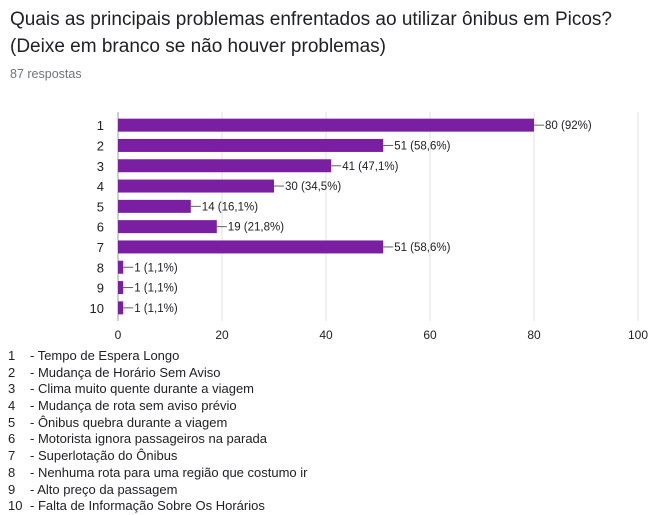  I want to click on legend-item-text: - Motorista ignora passageiros na parada, so click(149, 439).